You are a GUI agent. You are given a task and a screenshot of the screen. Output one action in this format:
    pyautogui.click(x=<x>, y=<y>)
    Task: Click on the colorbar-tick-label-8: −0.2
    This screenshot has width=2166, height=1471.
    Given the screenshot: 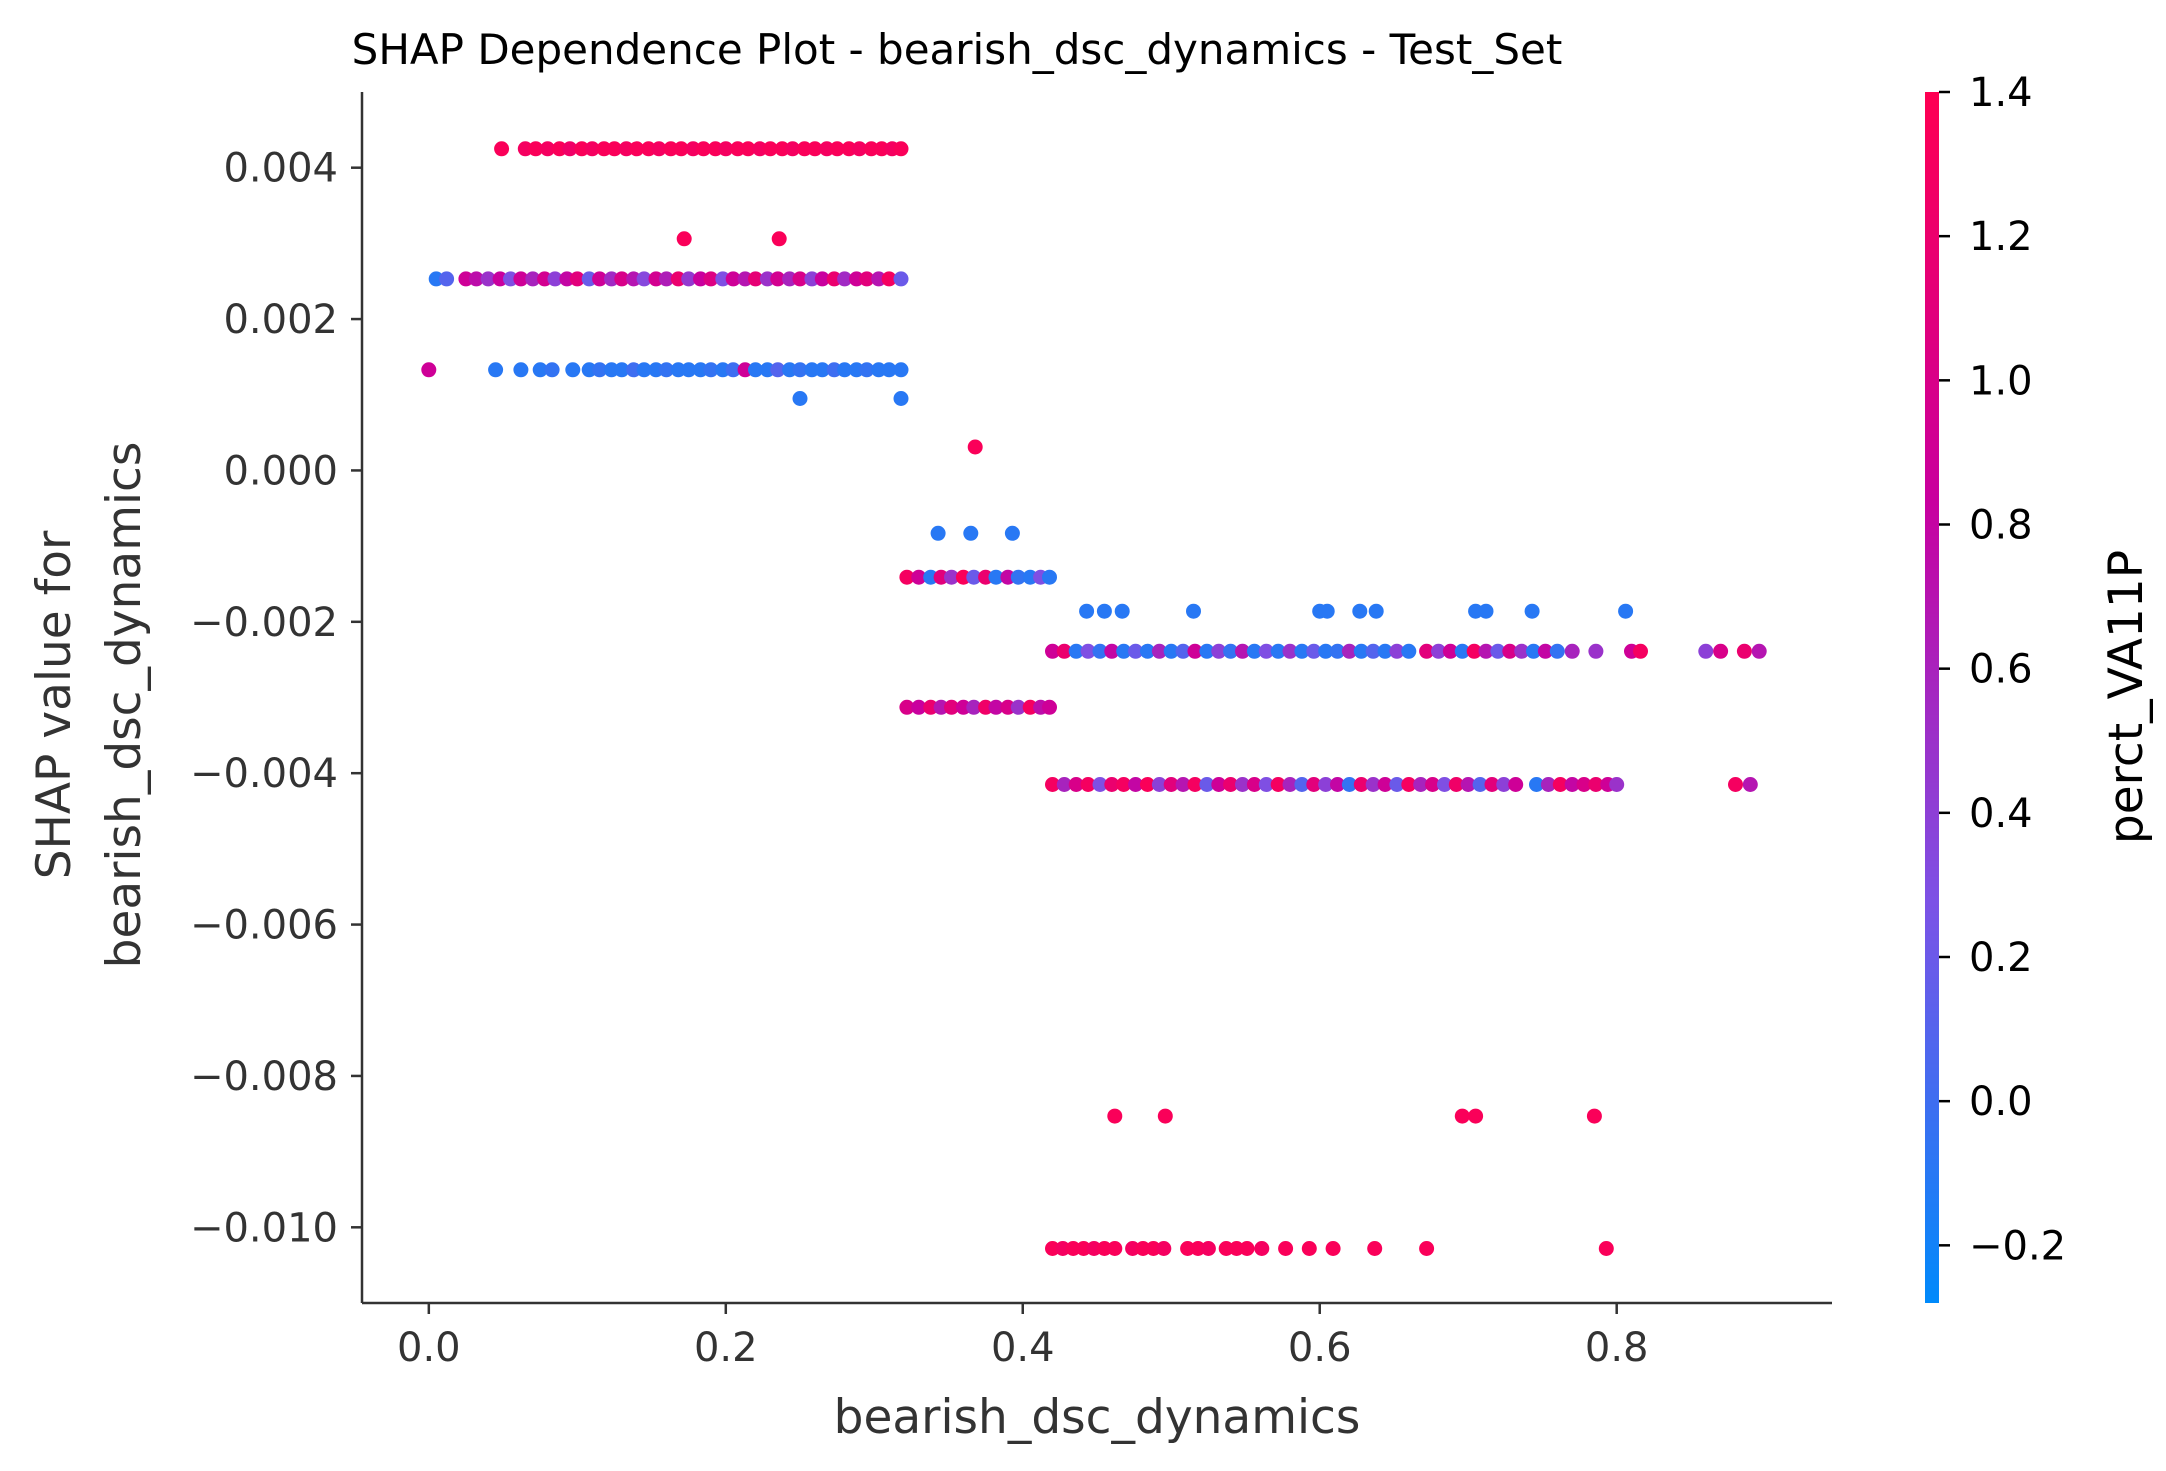 What is the action you would take?
    pyautogui.click(x=2017, y=1246)
    